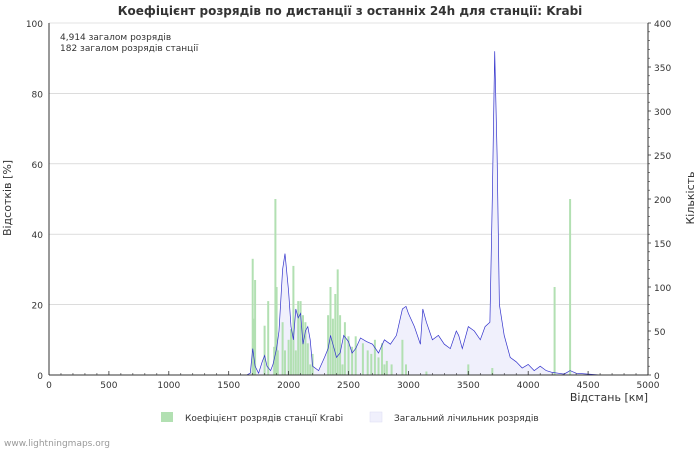 The image size is (700, 450). What do you see at coordinates (291, 352) in the screenshot?
I see `ratio-bar-2020` at bounding box center [291, 352].